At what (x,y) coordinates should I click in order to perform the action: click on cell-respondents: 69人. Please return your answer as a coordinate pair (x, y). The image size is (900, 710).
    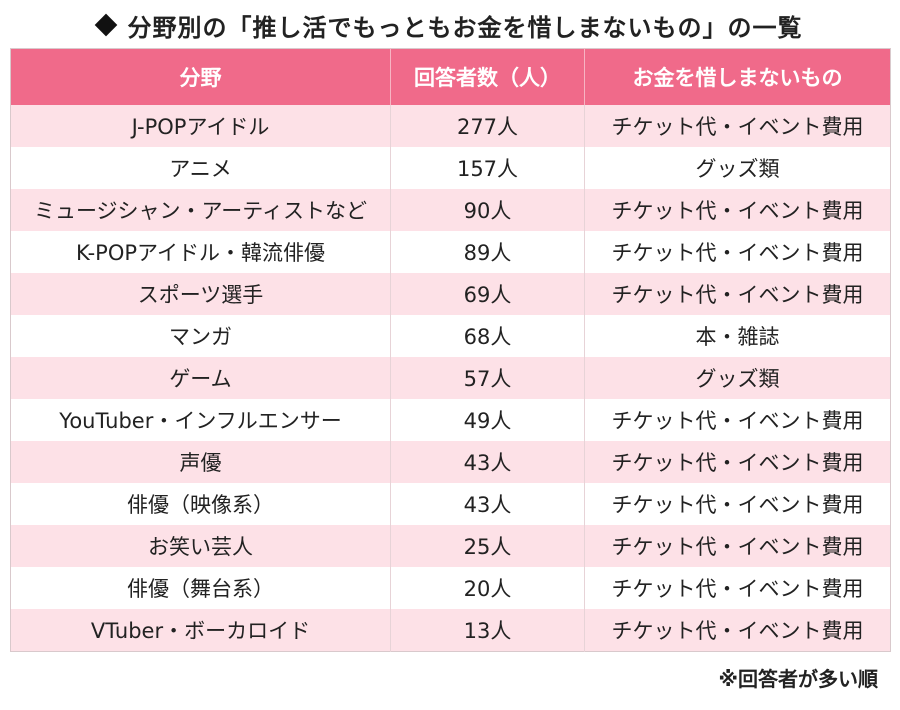
    Looking at the image, I should click on (487, 294).